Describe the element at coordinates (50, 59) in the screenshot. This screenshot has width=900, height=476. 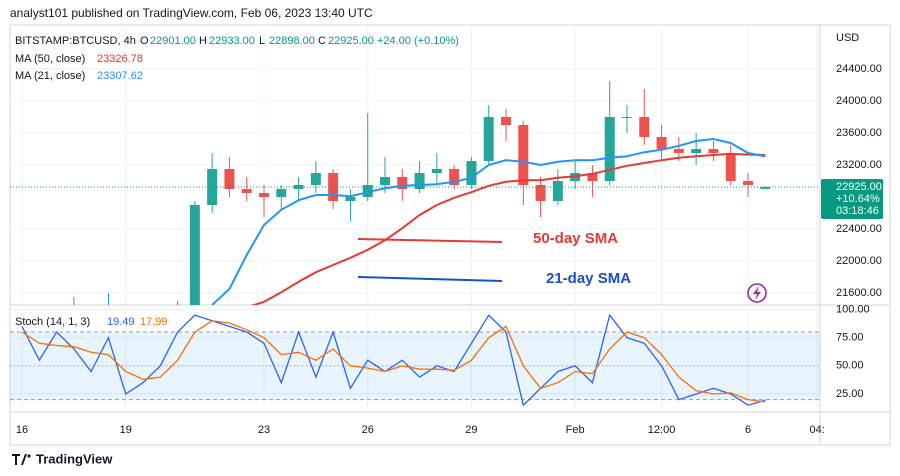
I see `legend-name: MA (50, close)` at that location.